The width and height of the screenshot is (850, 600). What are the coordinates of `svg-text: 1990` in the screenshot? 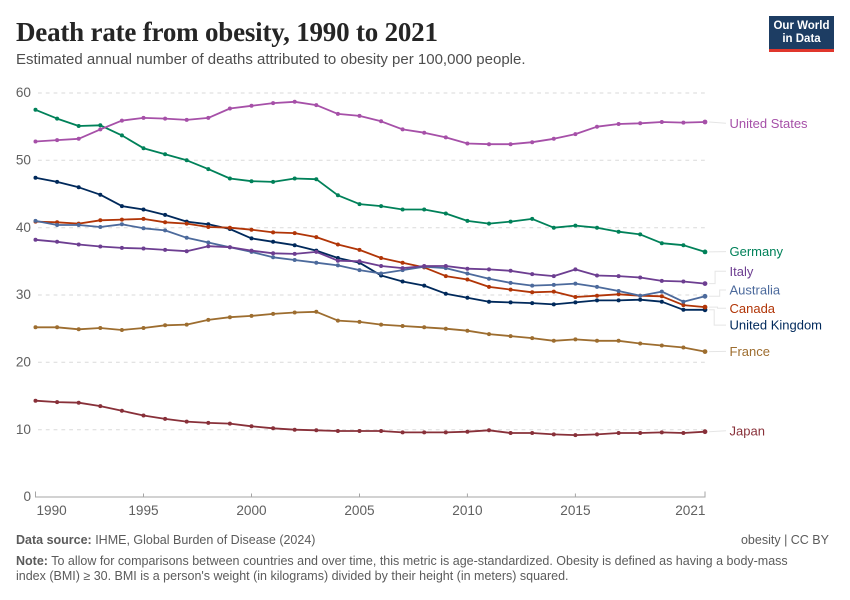 It's located at (52, 510).